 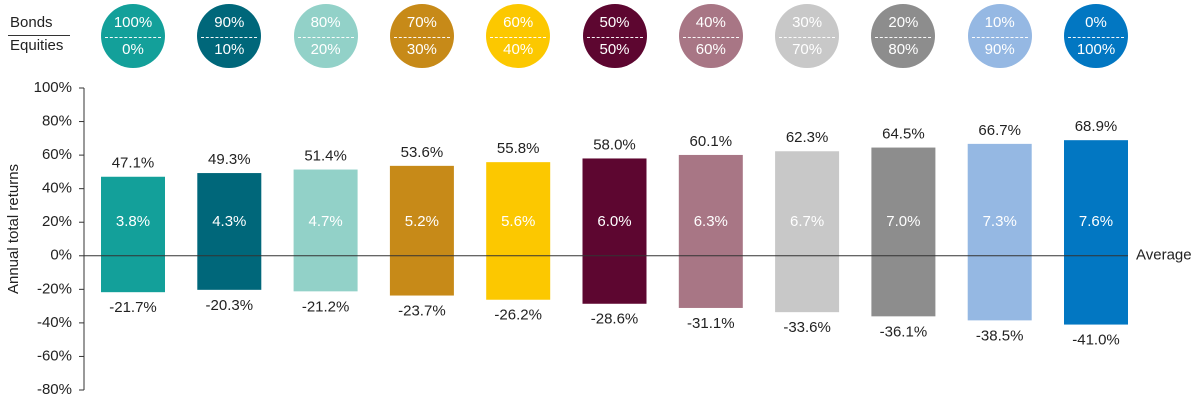 I want to click on equities-pct: 70%, so click(x=807, y=49).